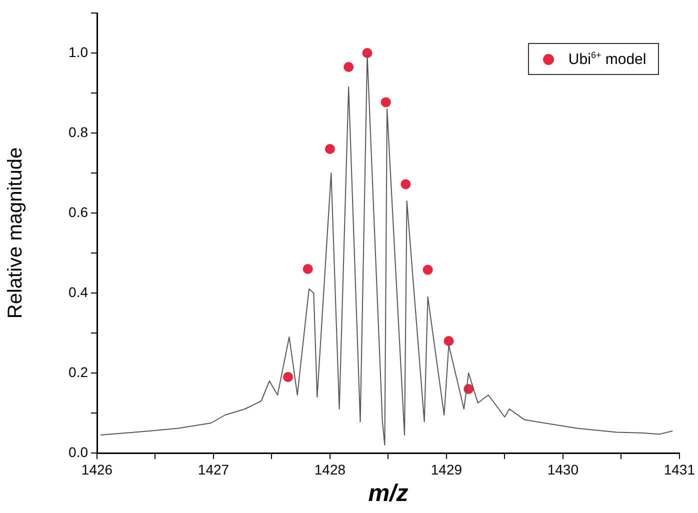  I want to click on x-tick-label: 1429, so click(446, 469).